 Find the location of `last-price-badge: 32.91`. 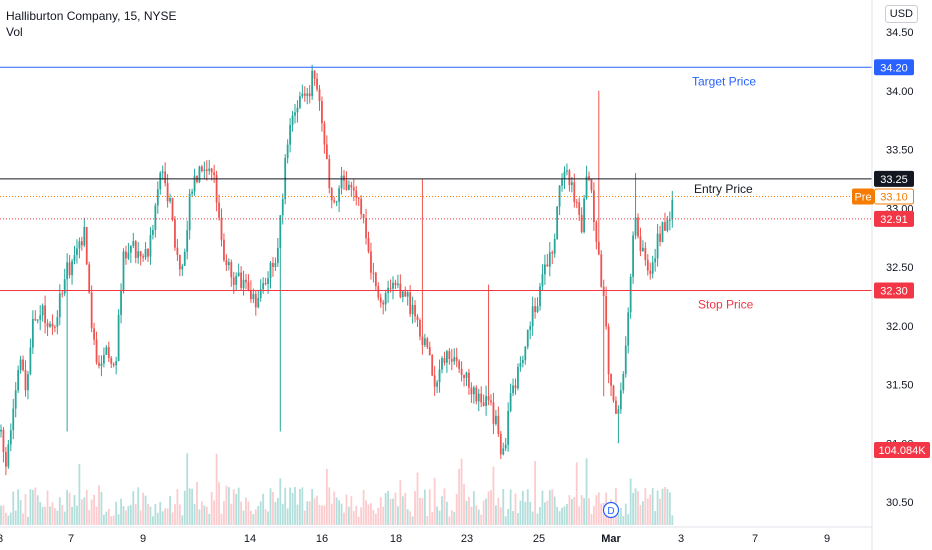

last-price-badge: 32.91 is located at coordinates (894, 220).